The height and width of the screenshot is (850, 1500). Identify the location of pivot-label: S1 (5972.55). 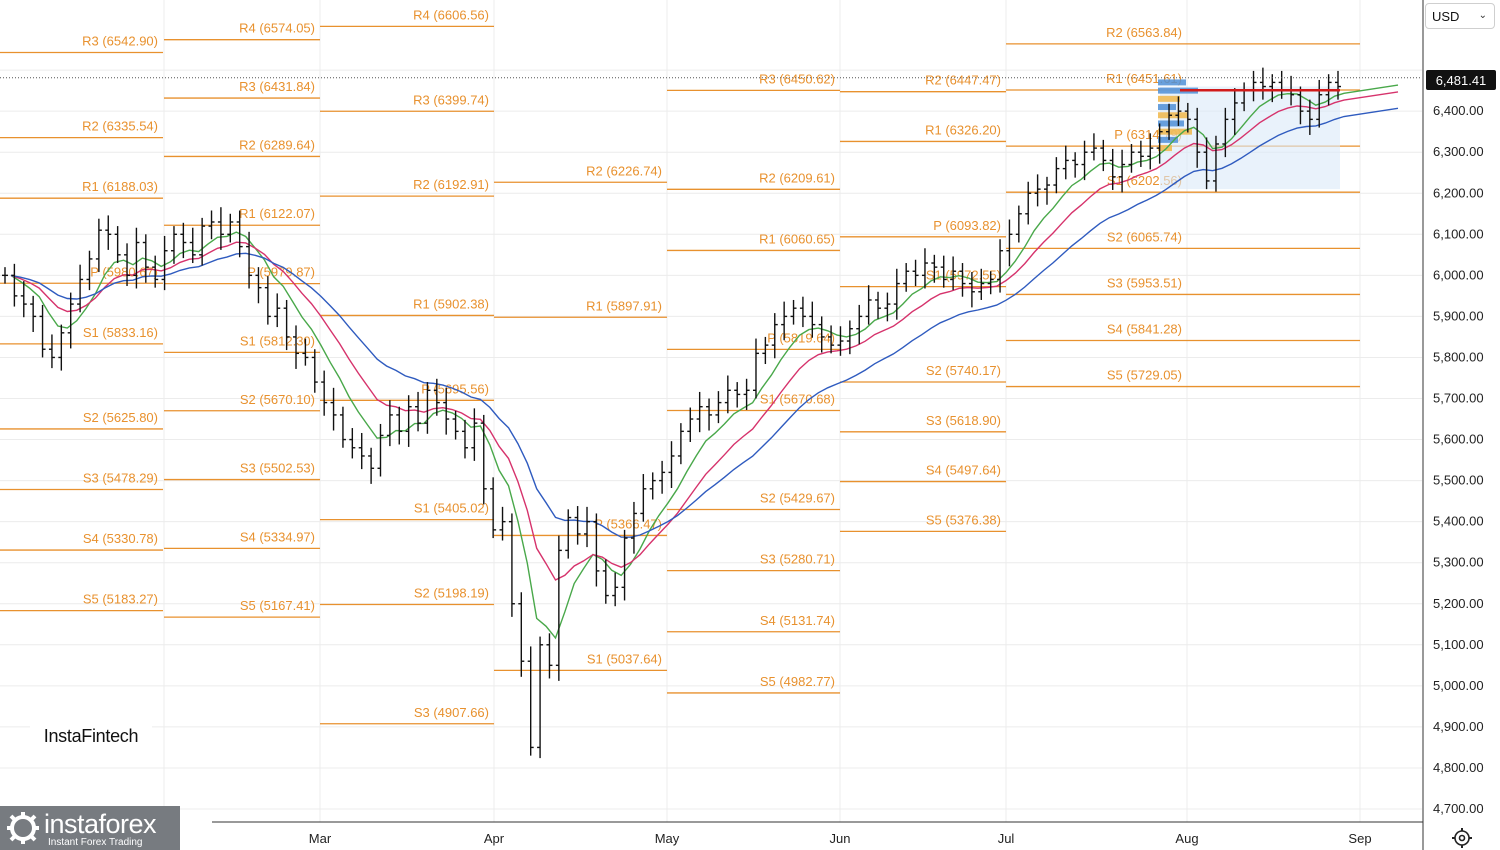
(963, 275).